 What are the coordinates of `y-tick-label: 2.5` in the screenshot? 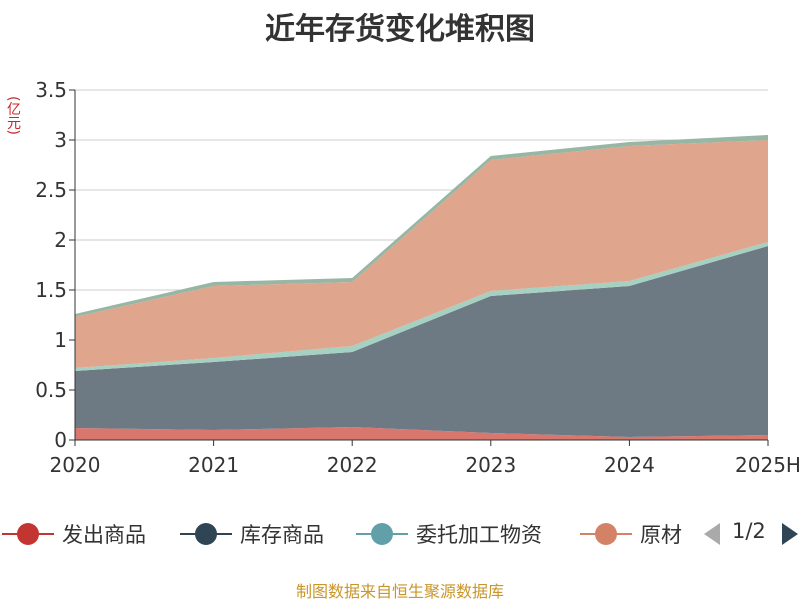 It's located at (51, 190).